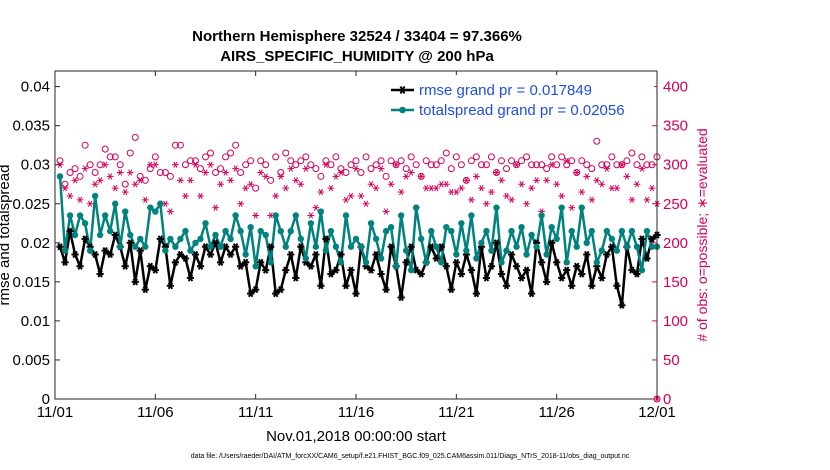 This screenshot has width=830, height=470. Describe the element at coordinates (702, 234) in the screenshot. I see `y2-axis-label: # of obs: o=possible; ∗=evaluated` at that location.